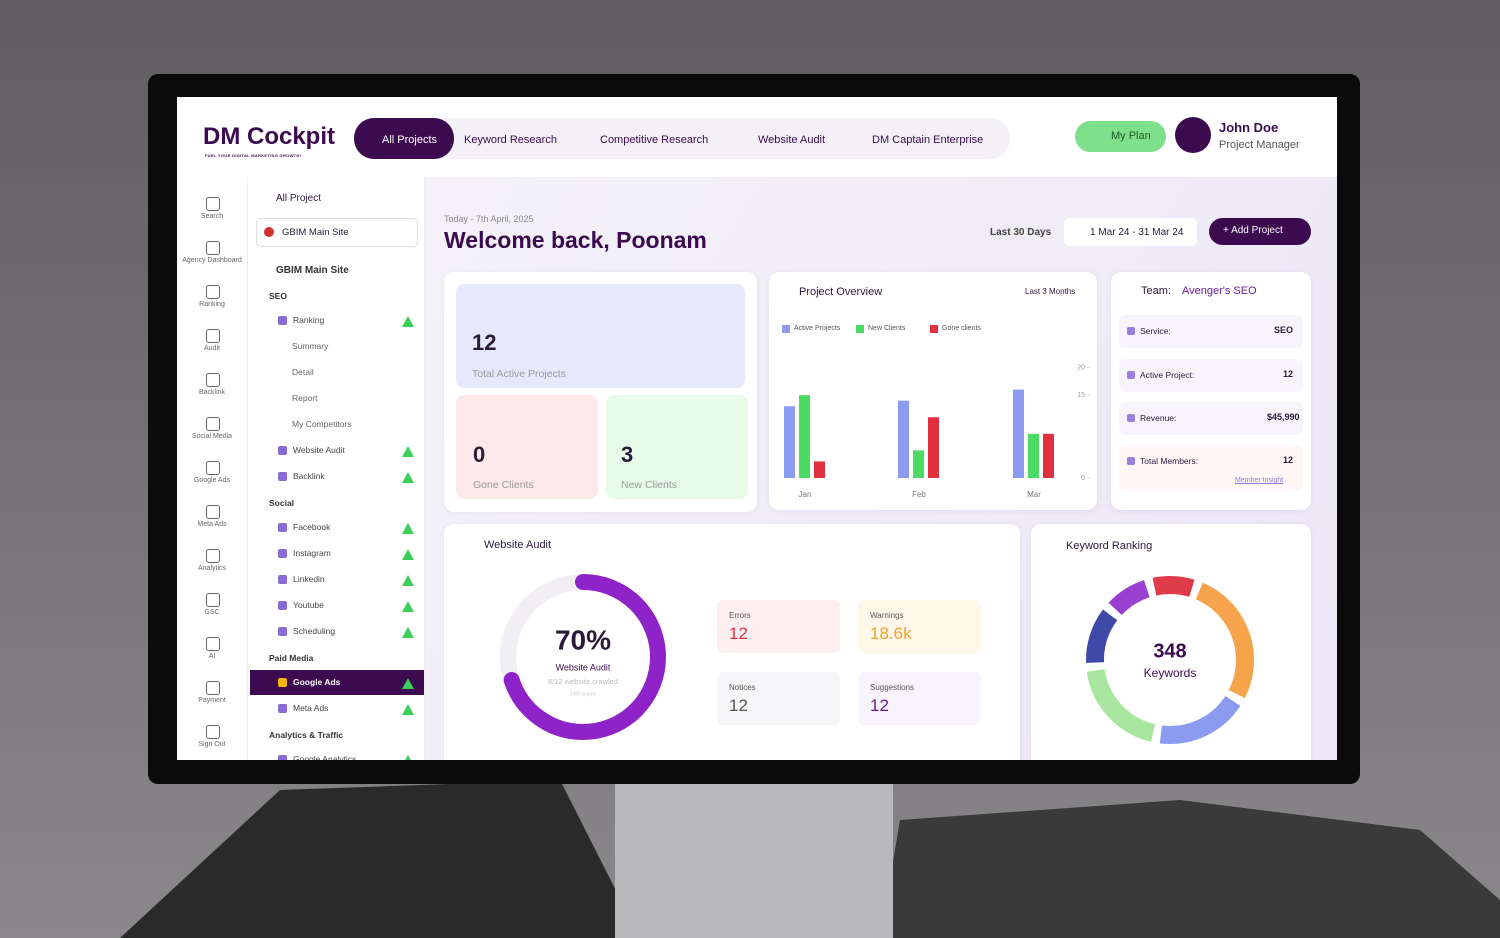 The width and height of the screenshot is (1500, 938). What do you see at coordinates (308, 605) in the screenshot?
I see `sidebar-item: Youtube` at bounding box center [308, 605].